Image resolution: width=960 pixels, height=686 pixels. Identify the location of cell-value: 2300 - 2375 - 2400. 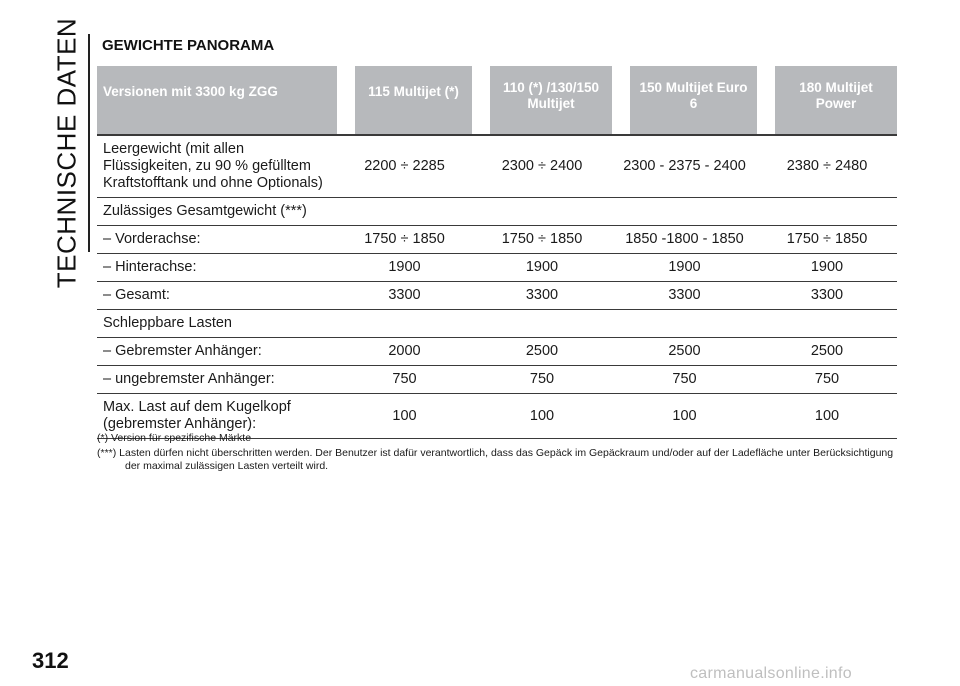
(684, 166).